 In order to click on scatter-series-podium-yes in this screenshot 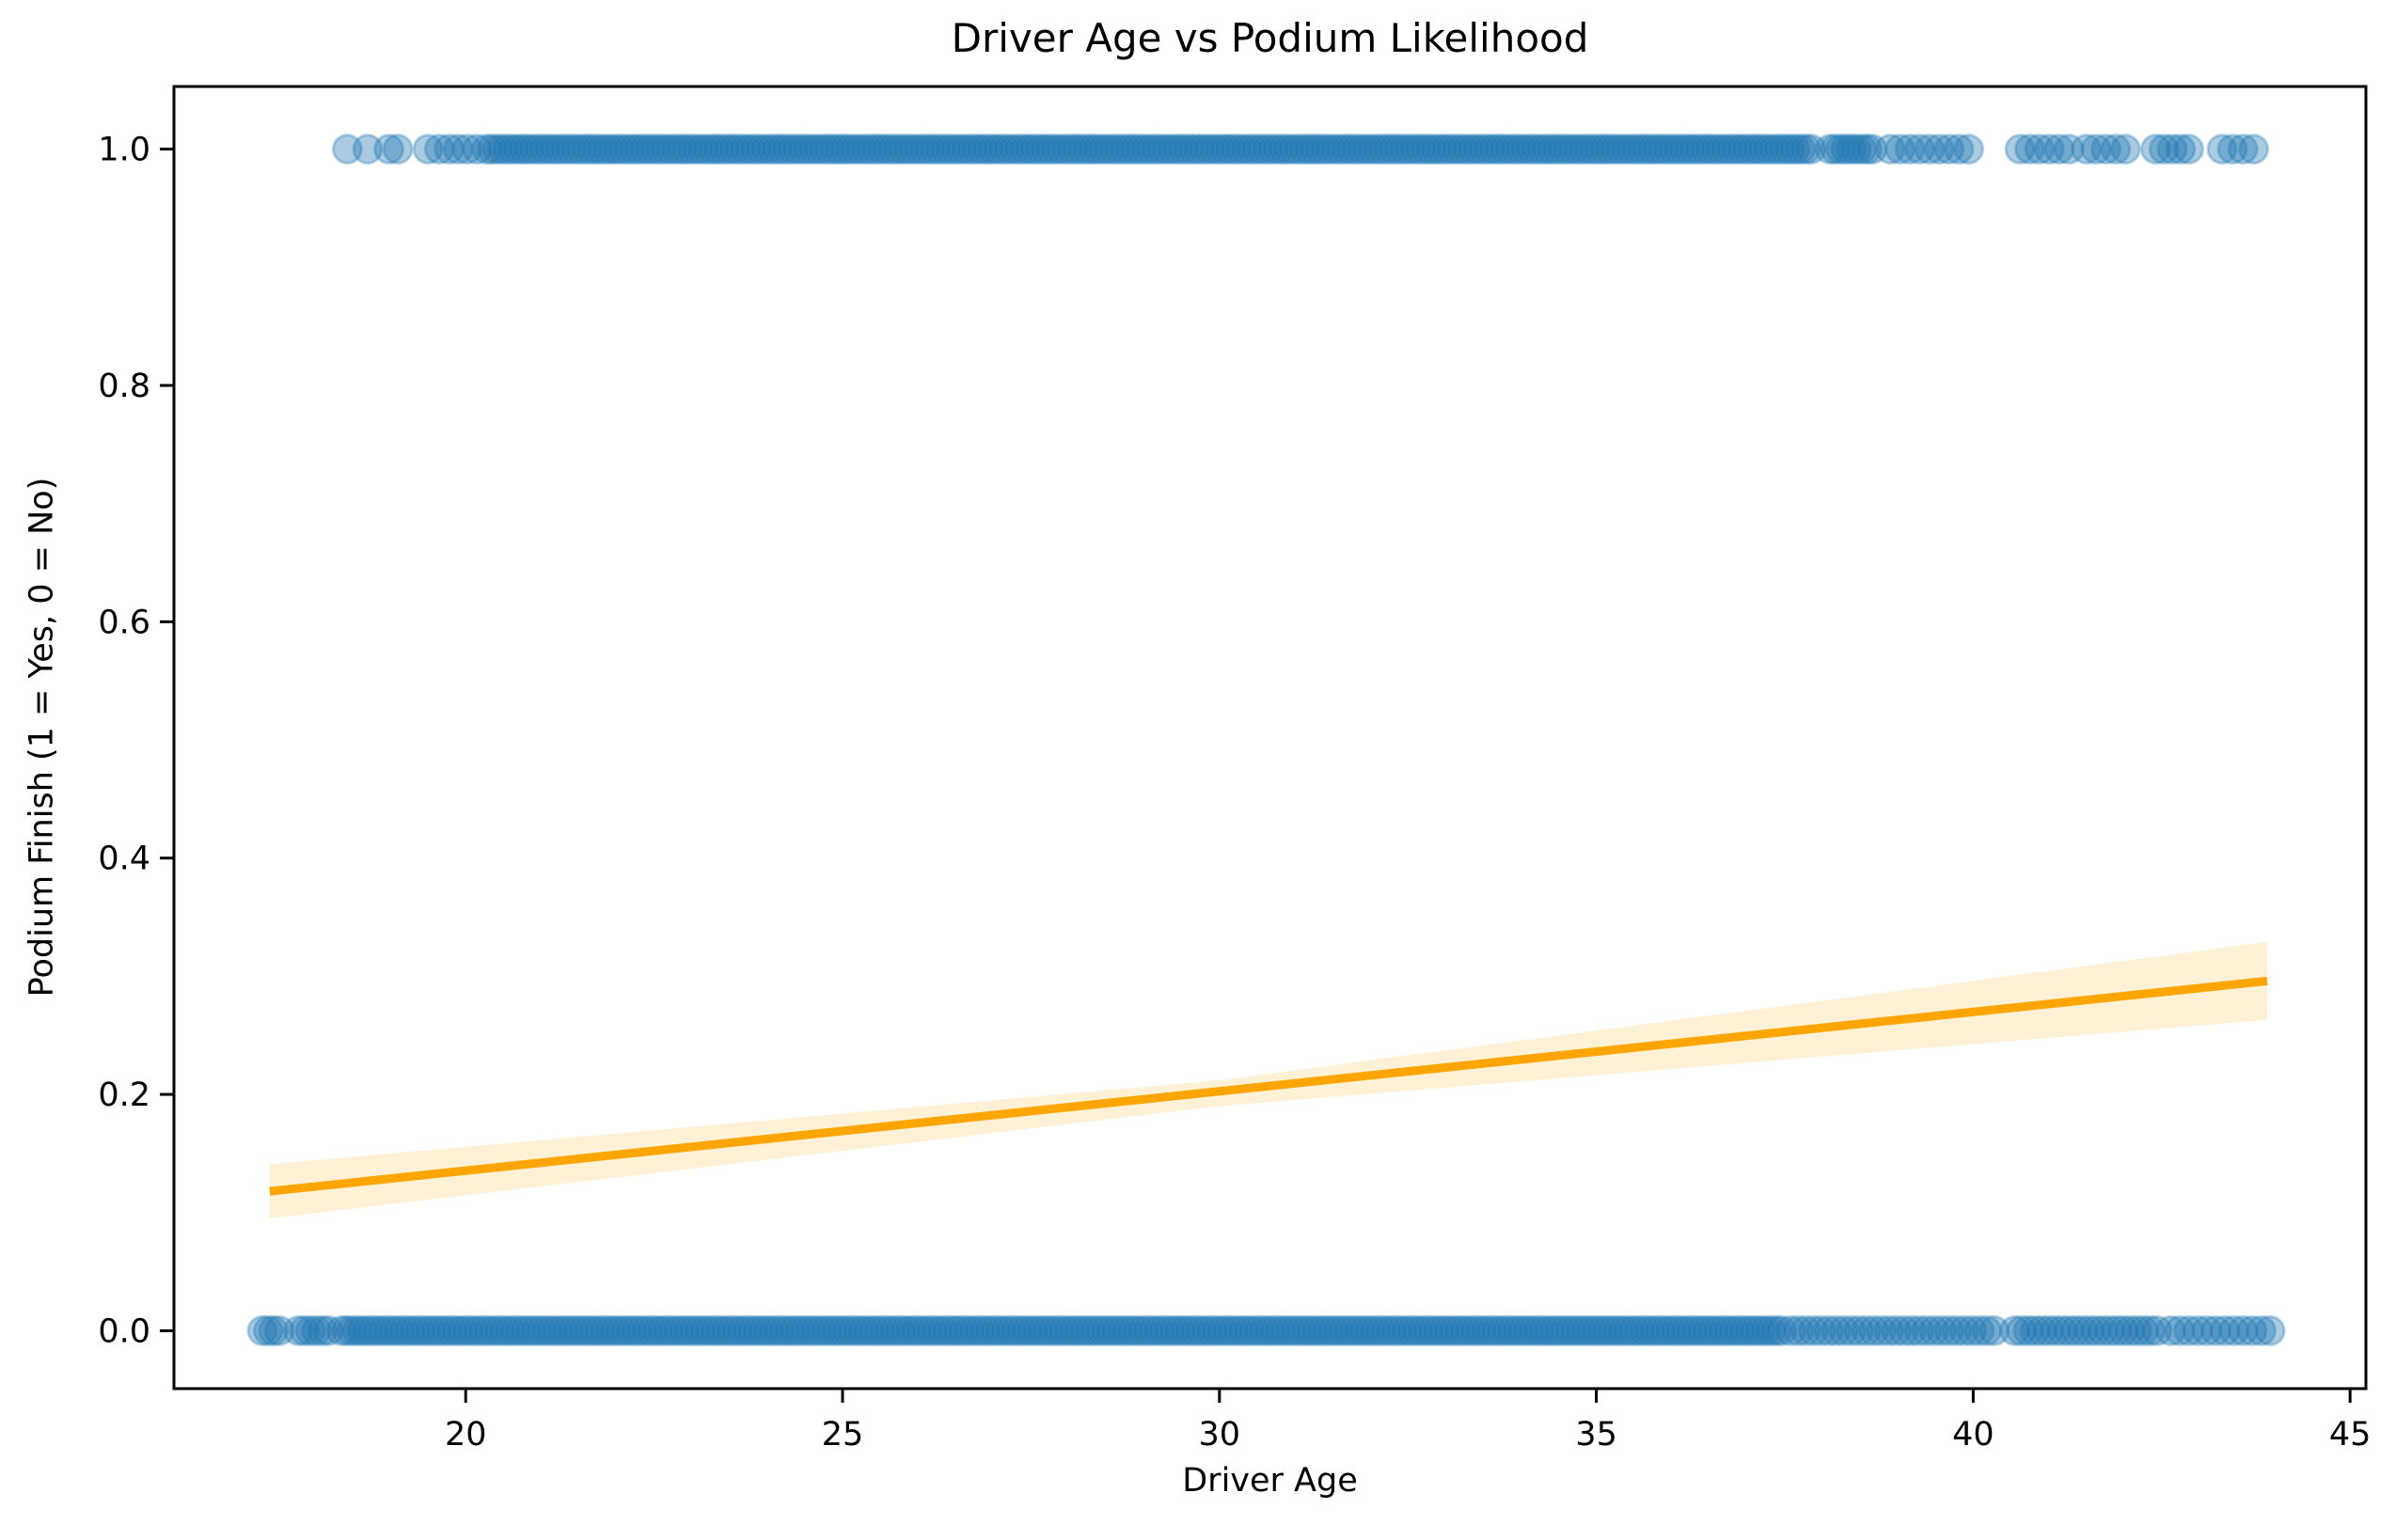, I will do `click(1300, 149)`.